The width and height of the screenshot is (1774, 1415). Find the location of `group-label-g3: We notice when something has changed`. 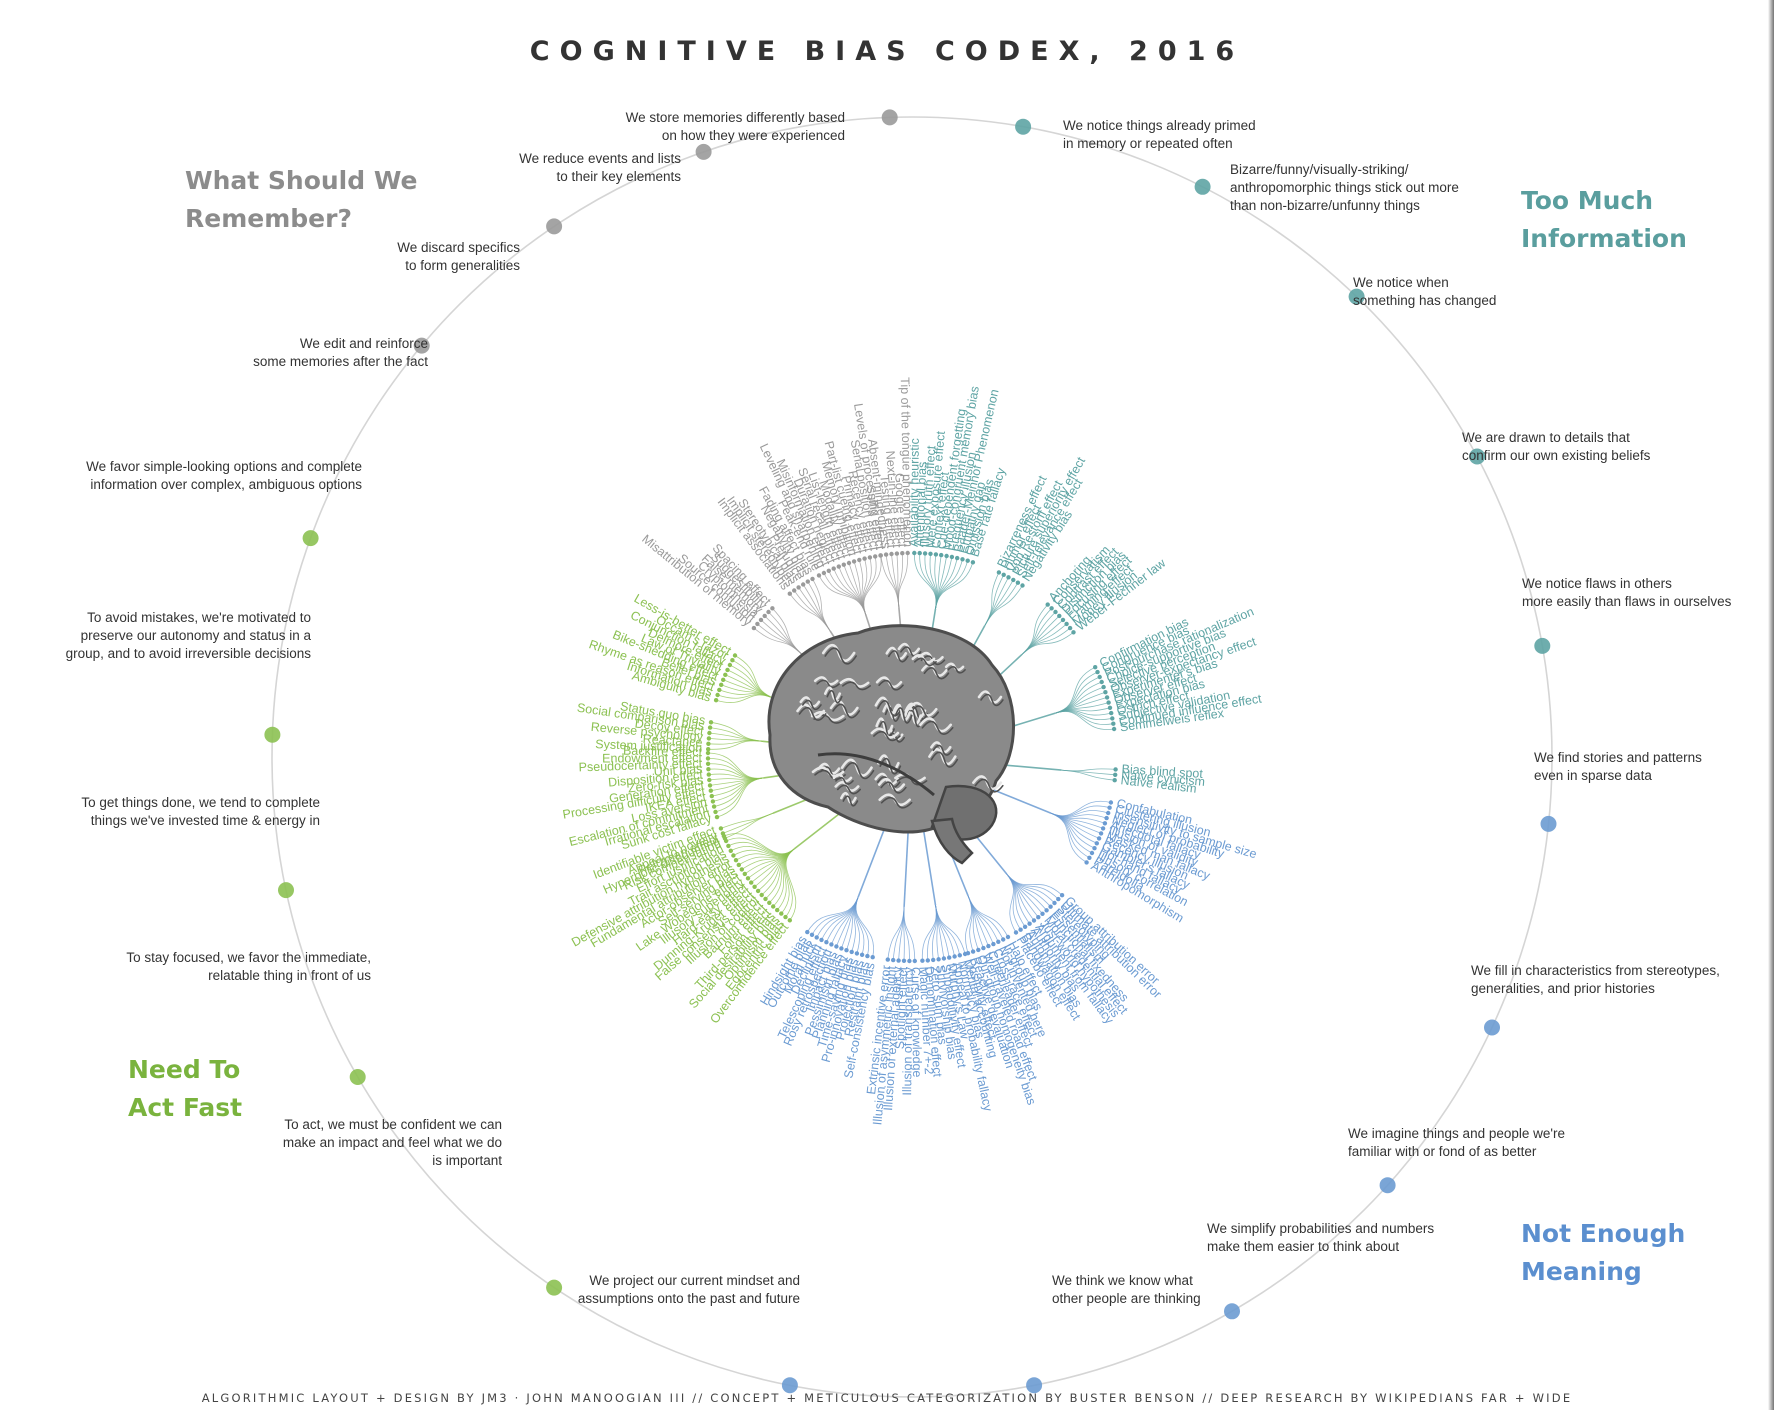

group-label-g3: We notice when something has changed is located at coordinates (1424, 292).